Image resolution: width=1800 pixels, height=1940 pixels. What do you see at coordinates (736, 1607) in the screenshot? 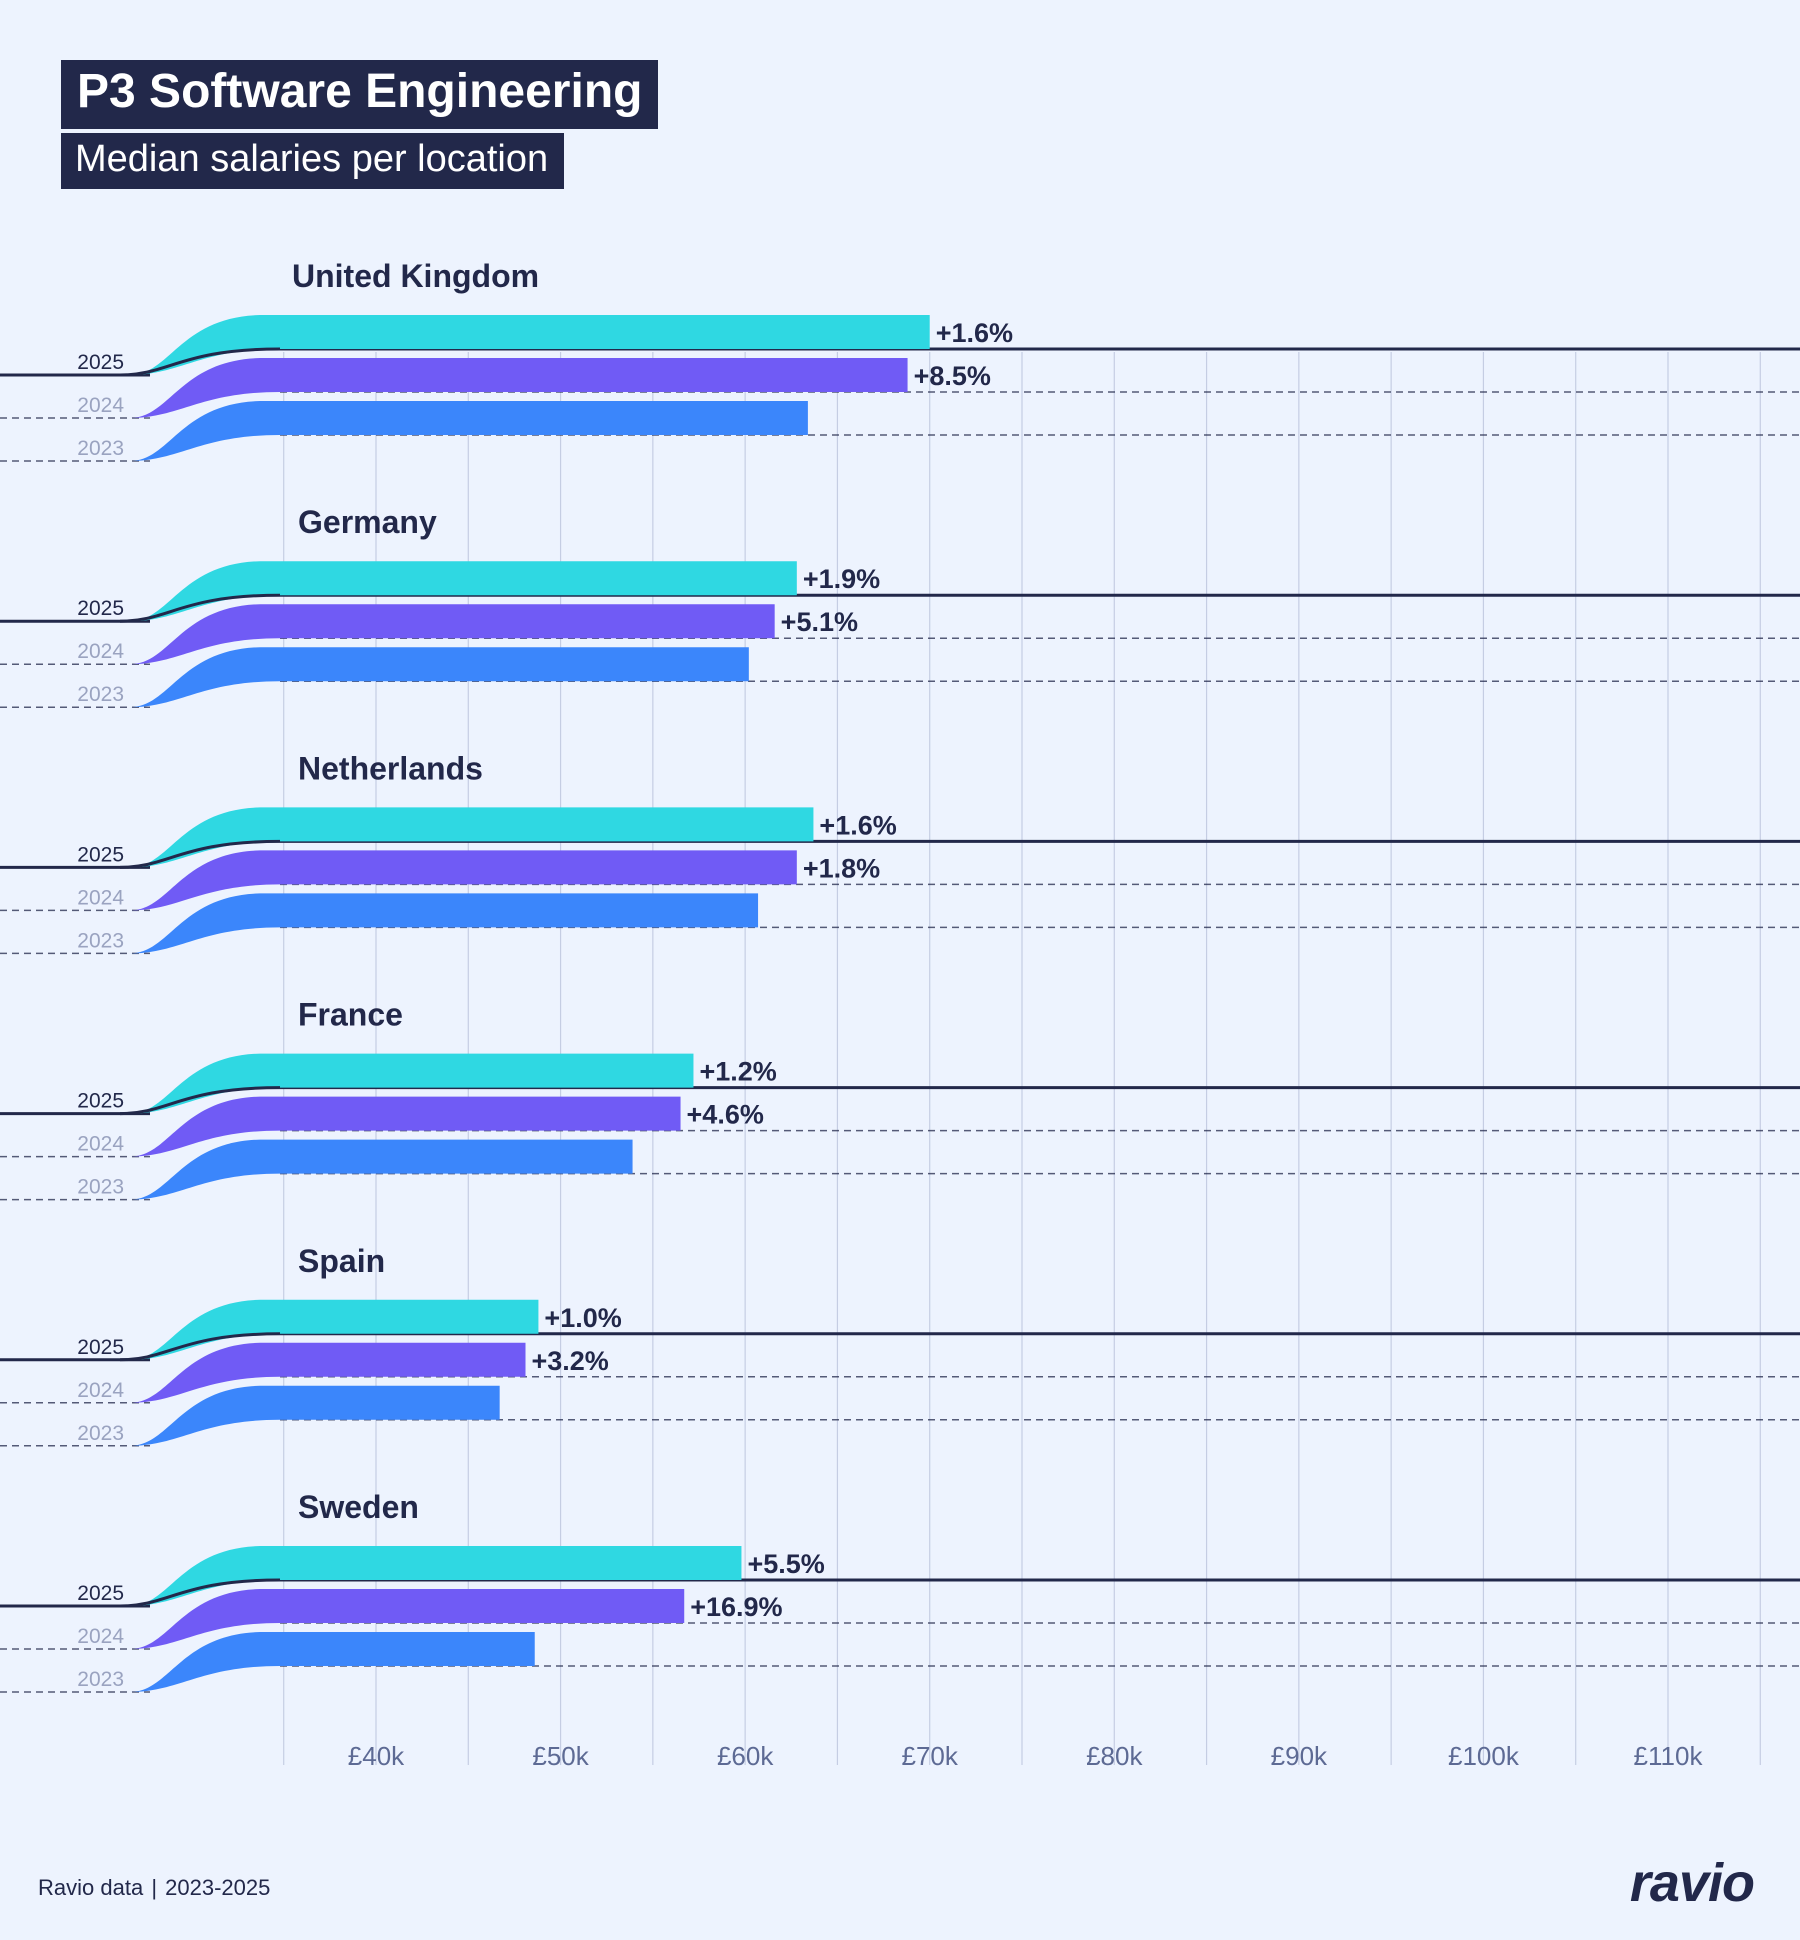
I see `change-label: +16.9%` at bounding box center [736, 1607].